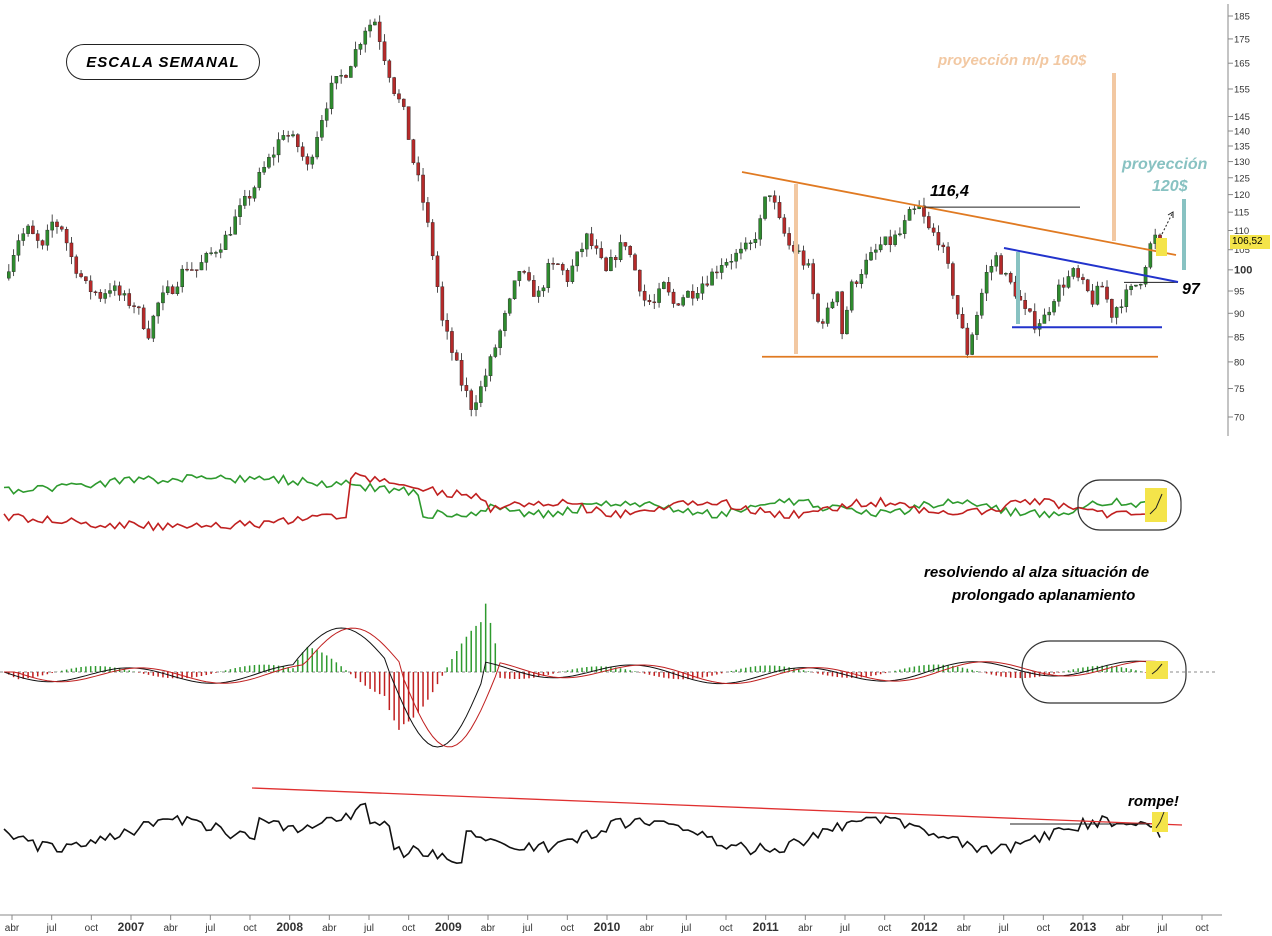  What do you see at coordinates (1239, 362) in the screenshot?
I see `y-tick-label: 80` at bounding box center [1239, 362].